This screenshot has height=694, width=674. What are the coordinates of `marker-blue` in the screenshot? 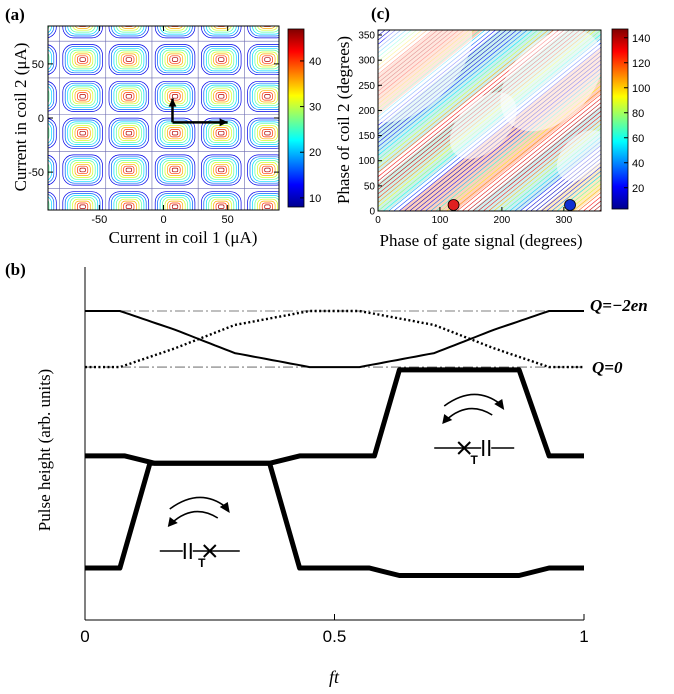 It's located at (570, 205).